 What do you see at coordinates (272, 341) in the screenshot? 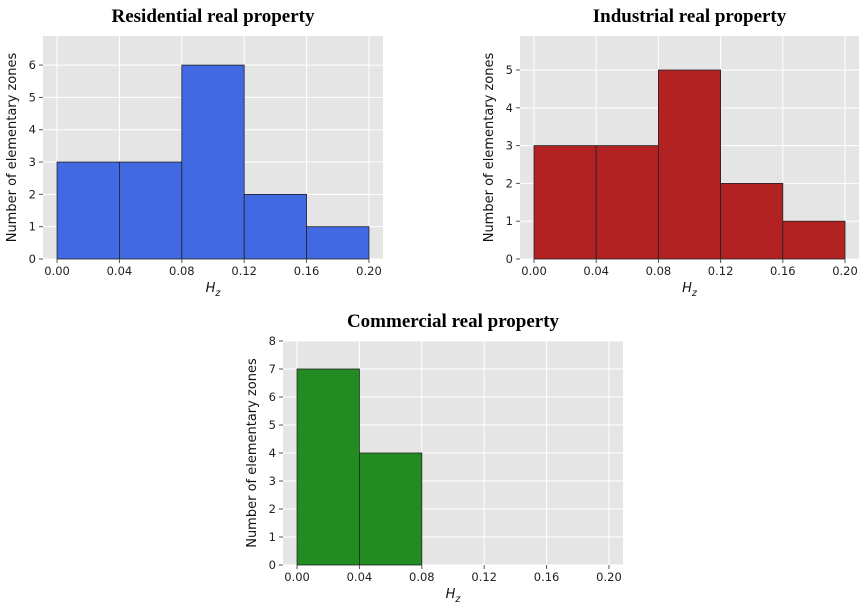
I see `y-tick-label: 8` at bounding box center [272, 341].